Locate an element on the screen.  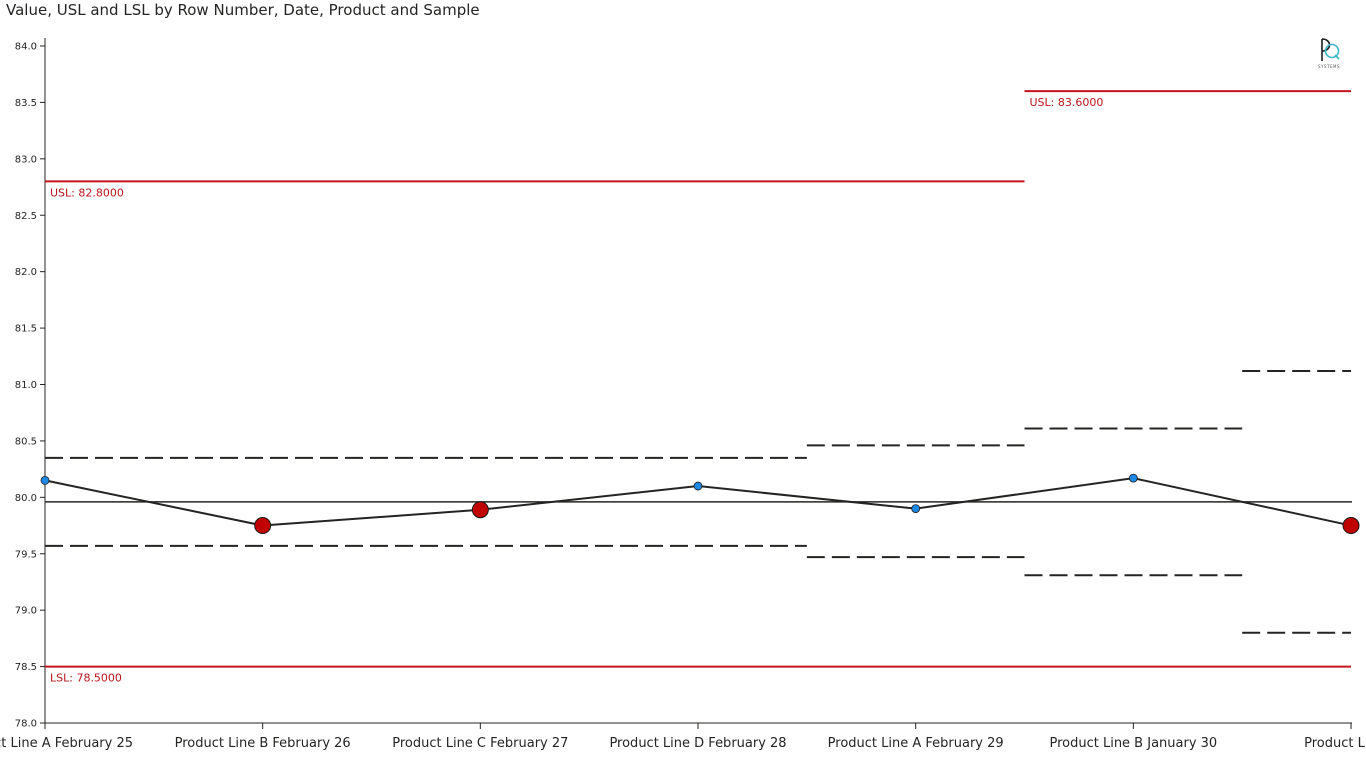
lsl-label: LSL: 78.5000 is located at coordinates (86, 678).